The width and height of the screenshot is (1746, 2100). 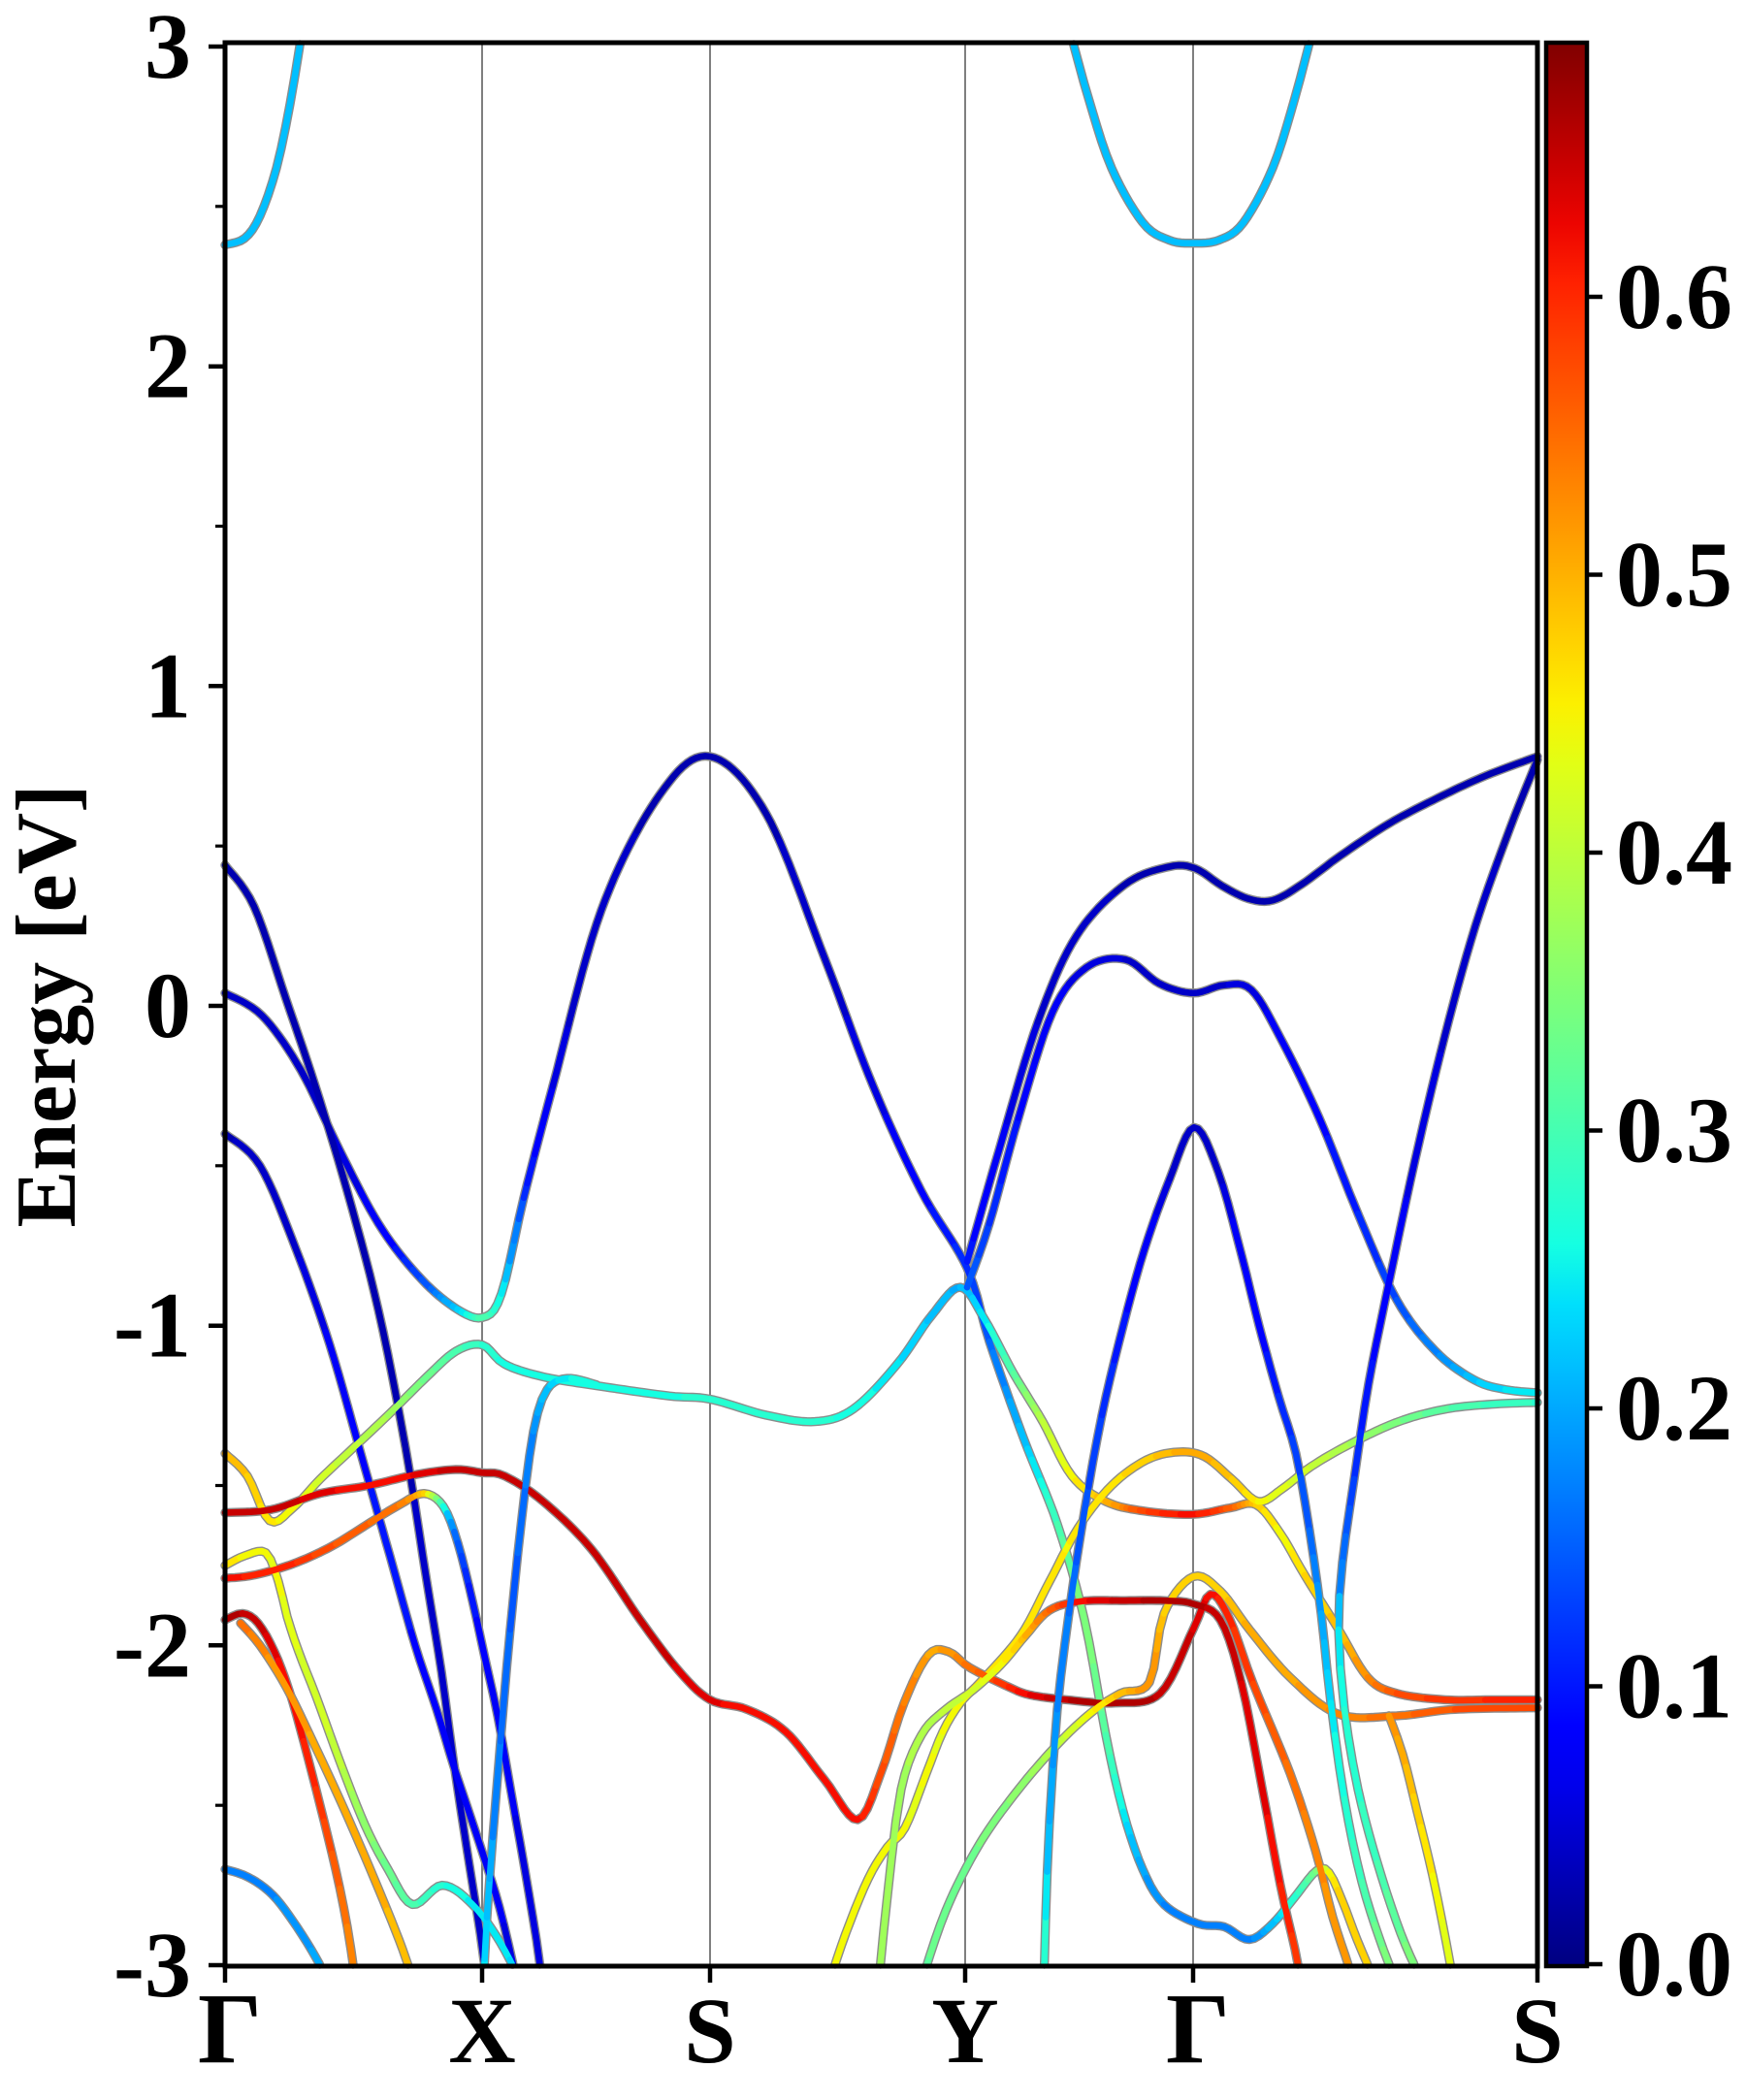 What do you see at coordinates (168, 1005) in the screenshot?
I see `svg-text: 0` at bounding box center [168, 1005].